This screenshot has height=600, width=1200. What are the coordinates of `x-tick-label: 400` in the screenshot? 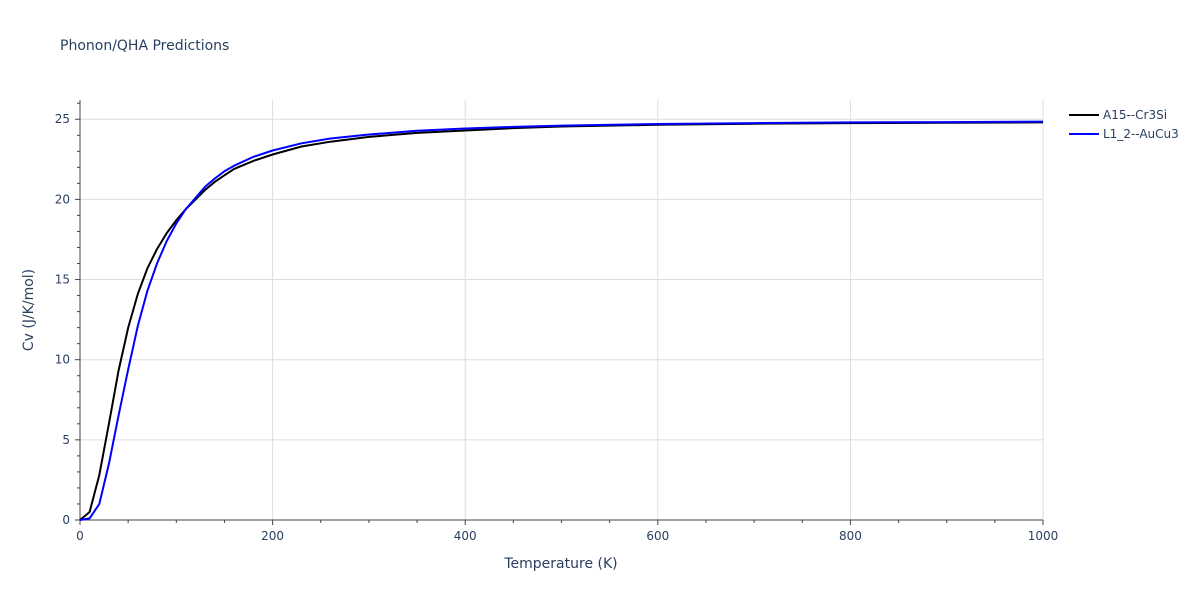 It's located at (465, 536).